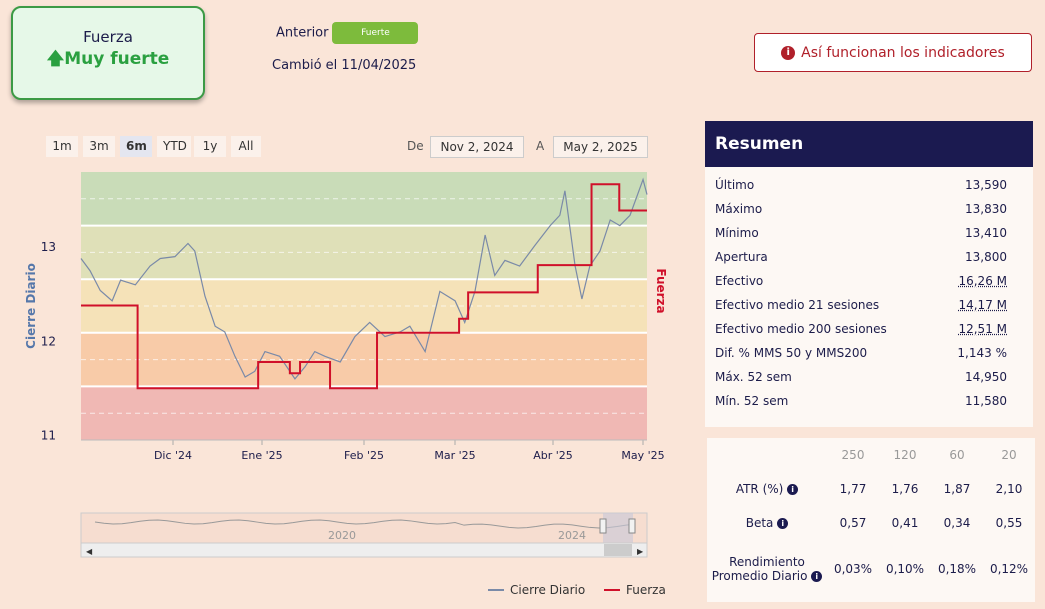 The image size is (1045, 609). Describe the element at coordinates (737, 233) in the screenshot. I see `summary-label: Mínimo` at that location.